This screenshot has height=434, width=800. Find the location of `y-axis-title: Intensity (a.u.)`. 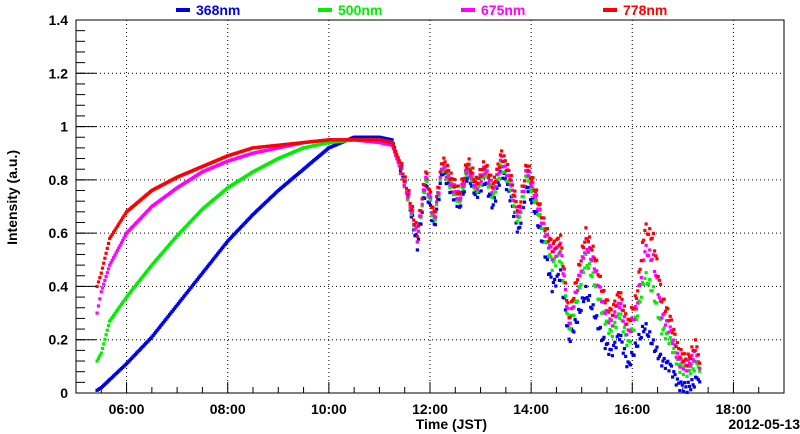

y-axis-title: Intensity (a.u.) is located at coordinates (12, 197).